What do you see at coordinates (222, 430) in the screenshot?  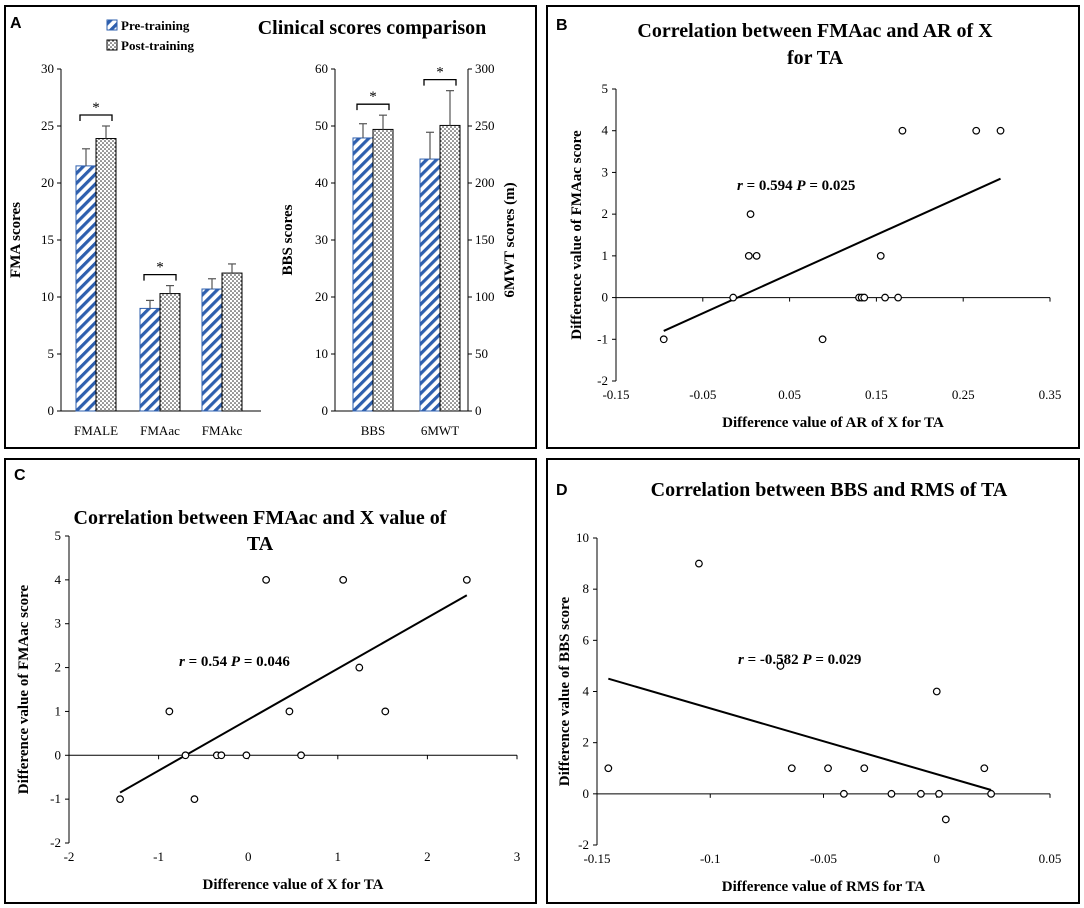 I see `x-tick-label: FMAkc` at bounding box center [222, 430].